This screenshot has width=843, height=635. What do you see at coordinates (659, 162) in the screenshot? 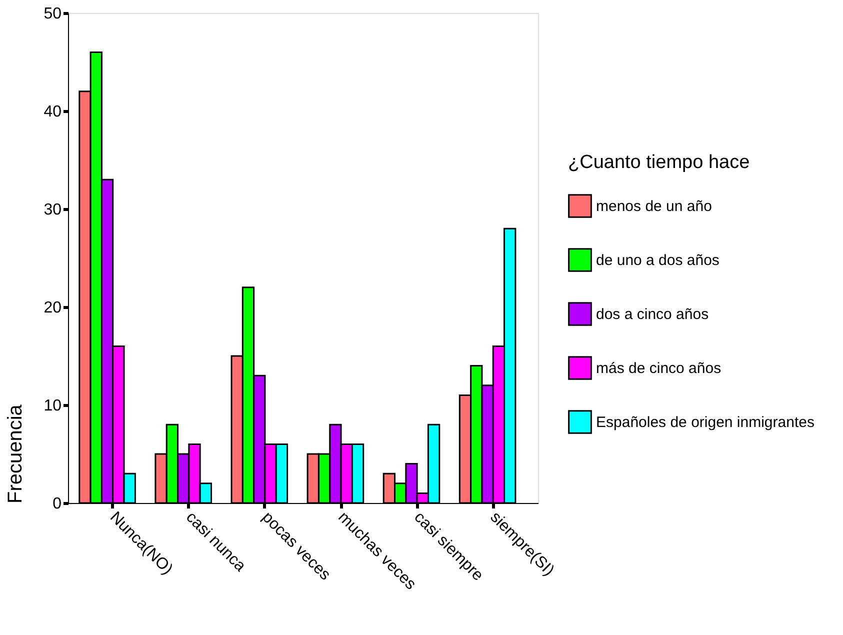
I see `legend-title: ¿Cuanto tiempo hace` at bounding box center [659, 162].